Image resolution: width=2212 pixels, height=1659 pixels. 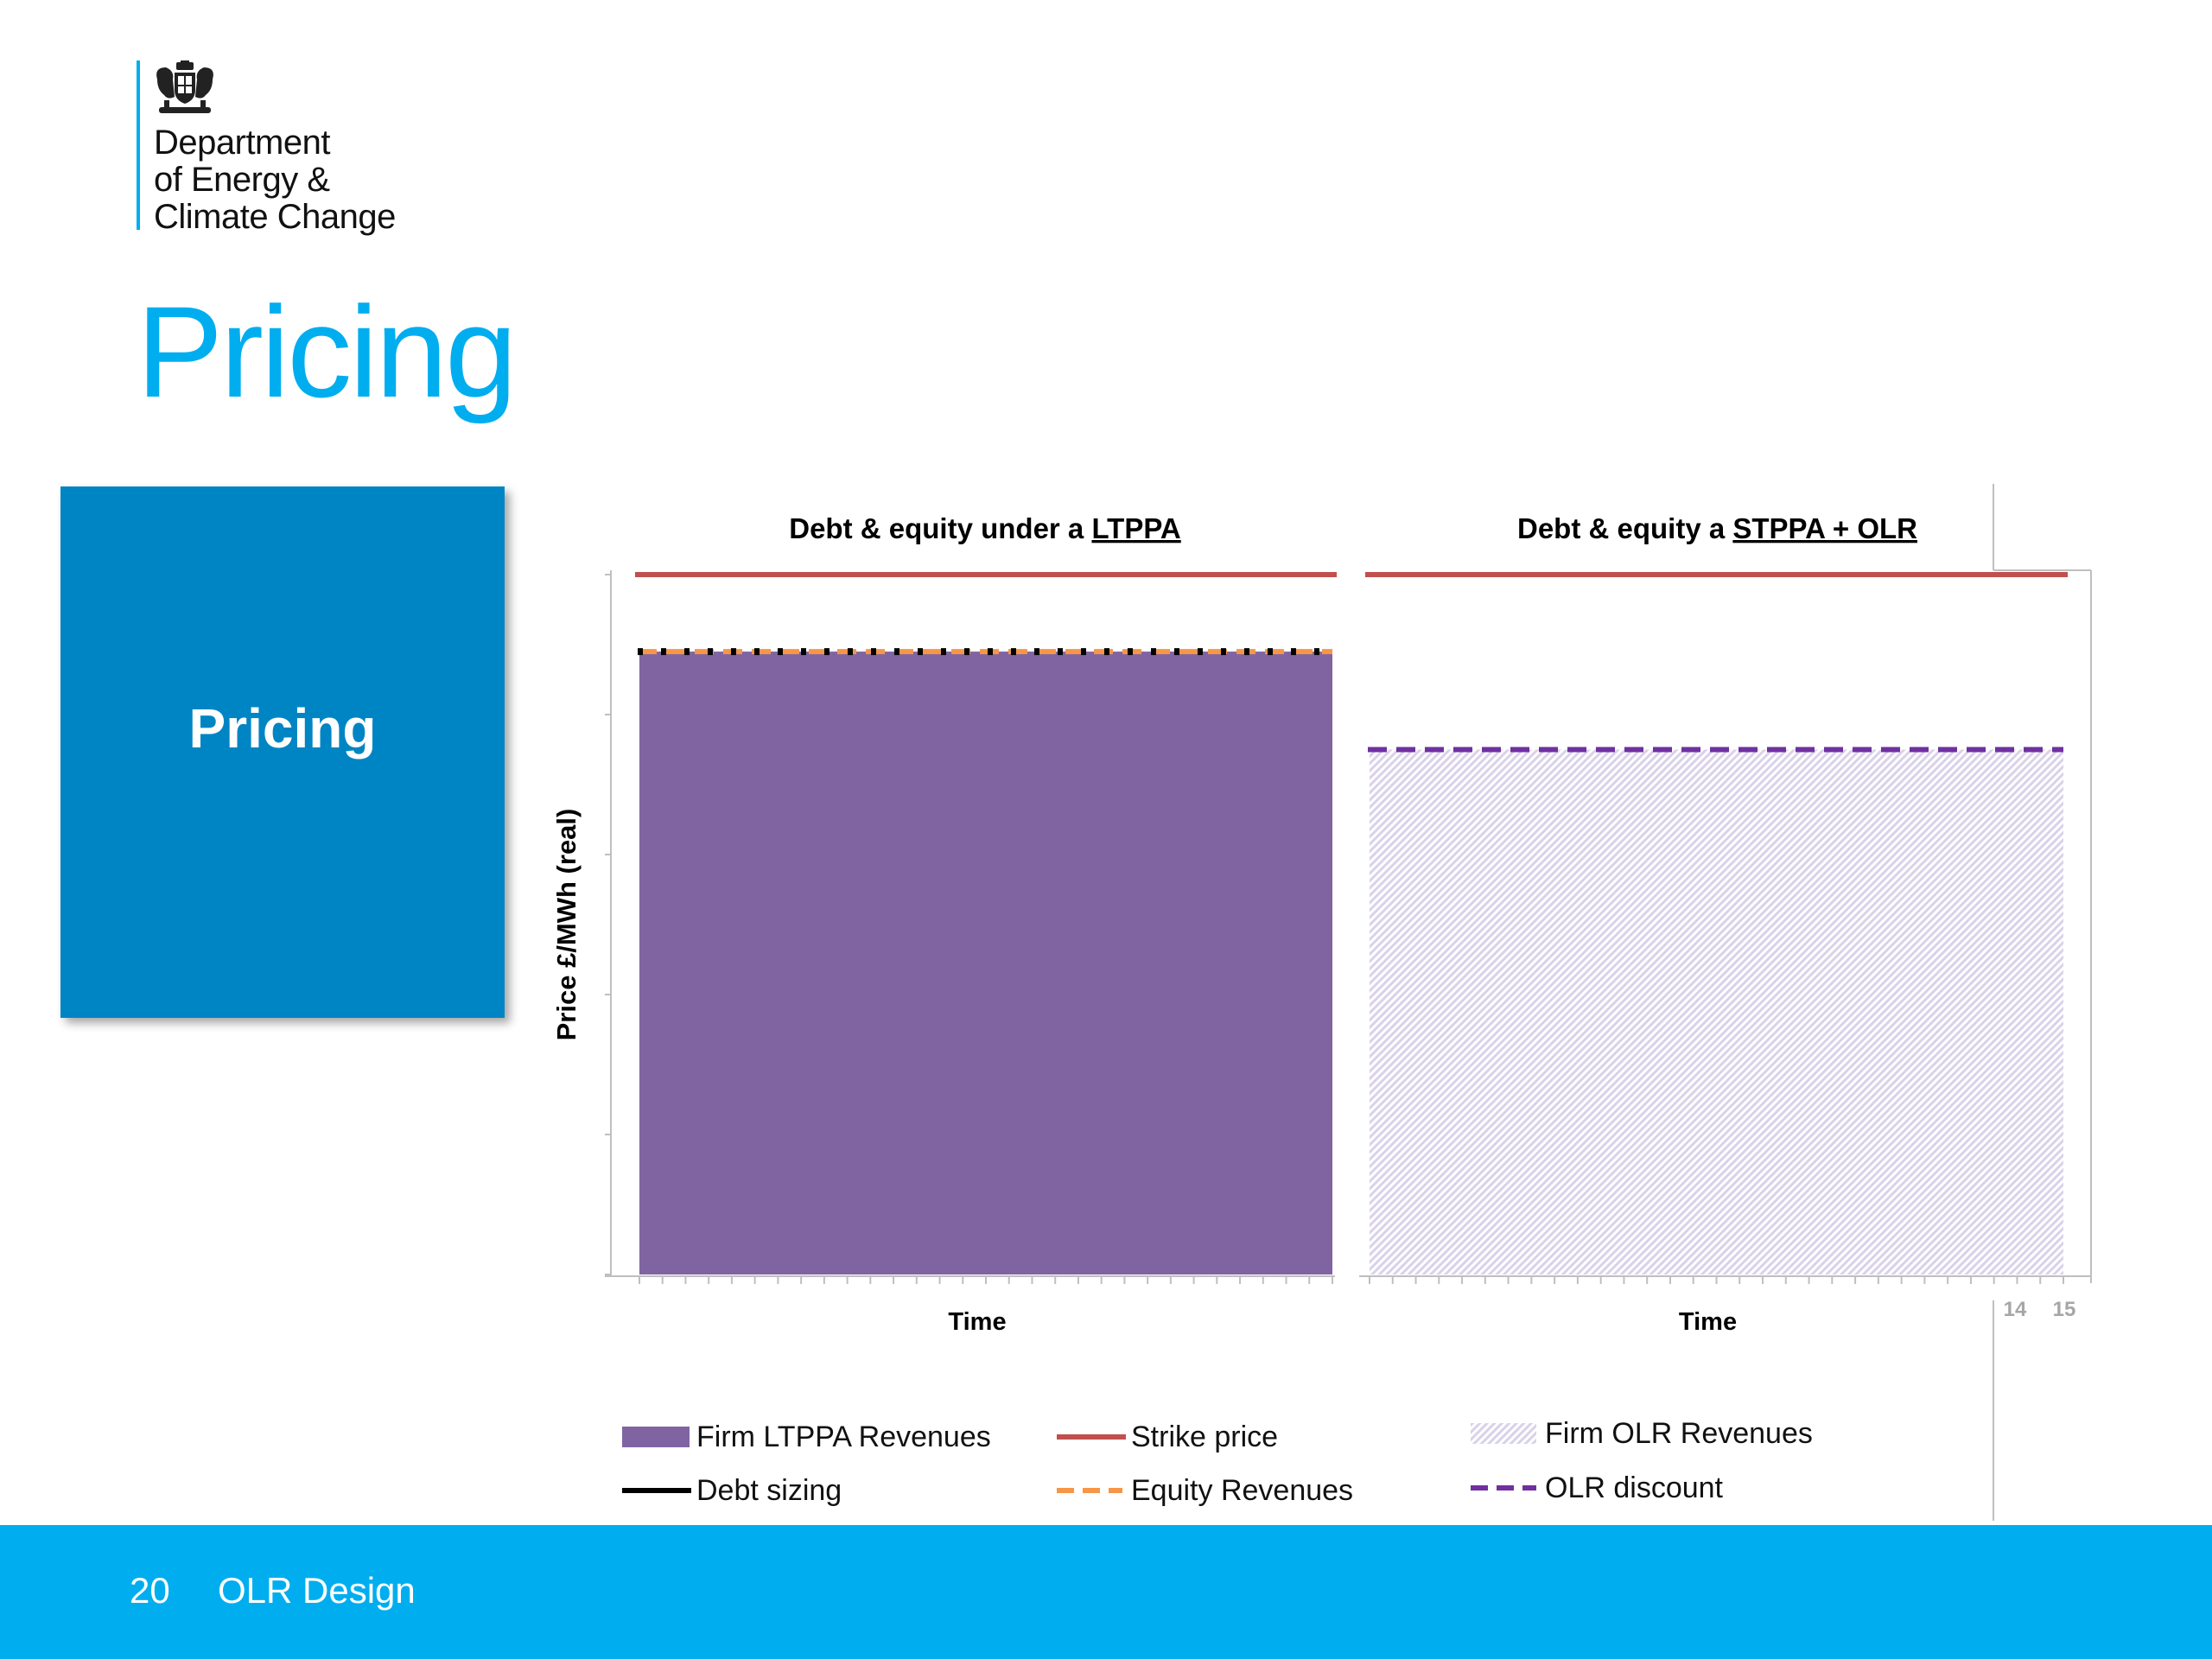 I want to click on footer-bar: 20 OLR Design, so click(x=1106, y=1592).